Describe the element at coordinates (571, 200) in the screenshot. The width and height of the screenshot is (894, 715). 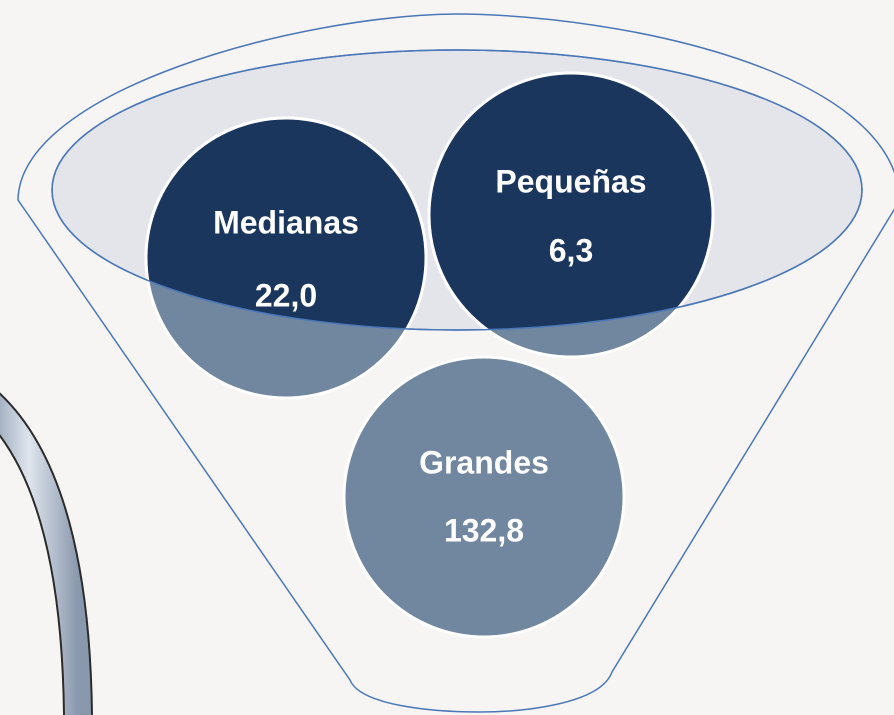
I see `circle-top` at that location.